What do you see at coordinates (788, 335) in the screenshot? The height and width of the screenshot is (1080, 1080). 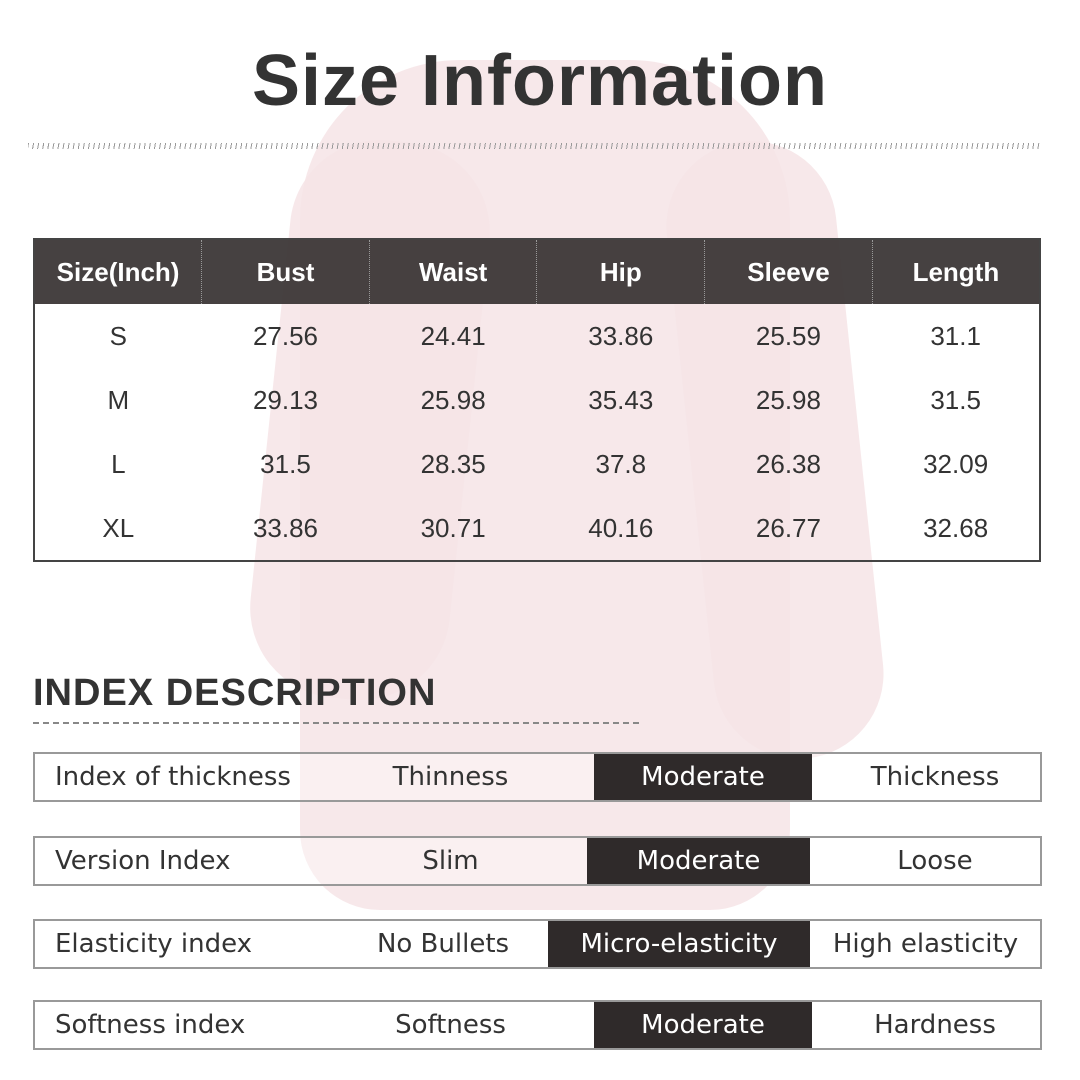 I see `table-cell: 25.59` at bounding box center [788, 335].